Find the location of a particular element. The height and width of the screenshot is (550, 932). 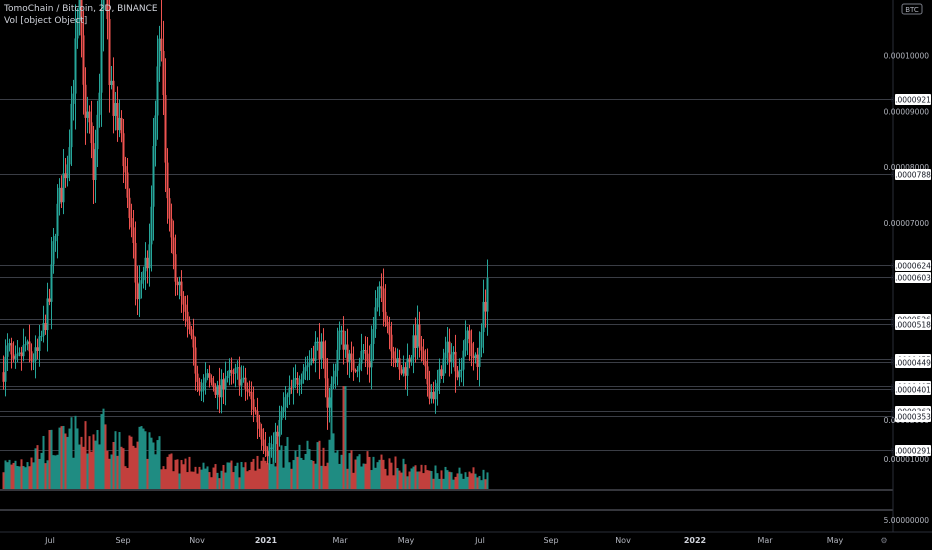

lower-axis-tick: 5.00000000 is located at coordinates (907, 520).